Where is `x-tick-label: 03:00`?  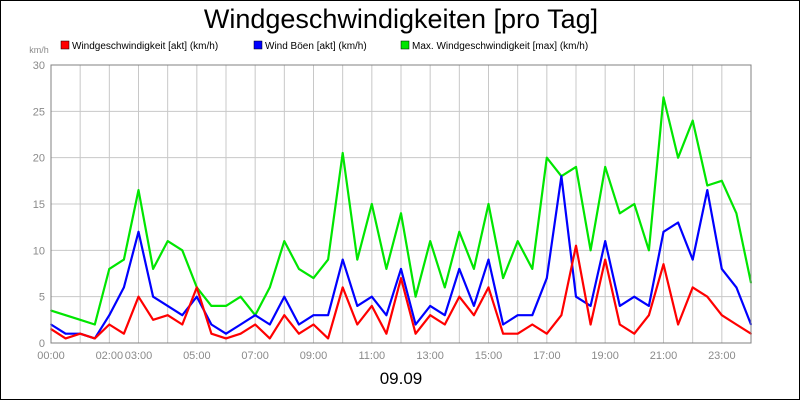 x-tick-label: 03:00 is located at coordinates (139, 356).